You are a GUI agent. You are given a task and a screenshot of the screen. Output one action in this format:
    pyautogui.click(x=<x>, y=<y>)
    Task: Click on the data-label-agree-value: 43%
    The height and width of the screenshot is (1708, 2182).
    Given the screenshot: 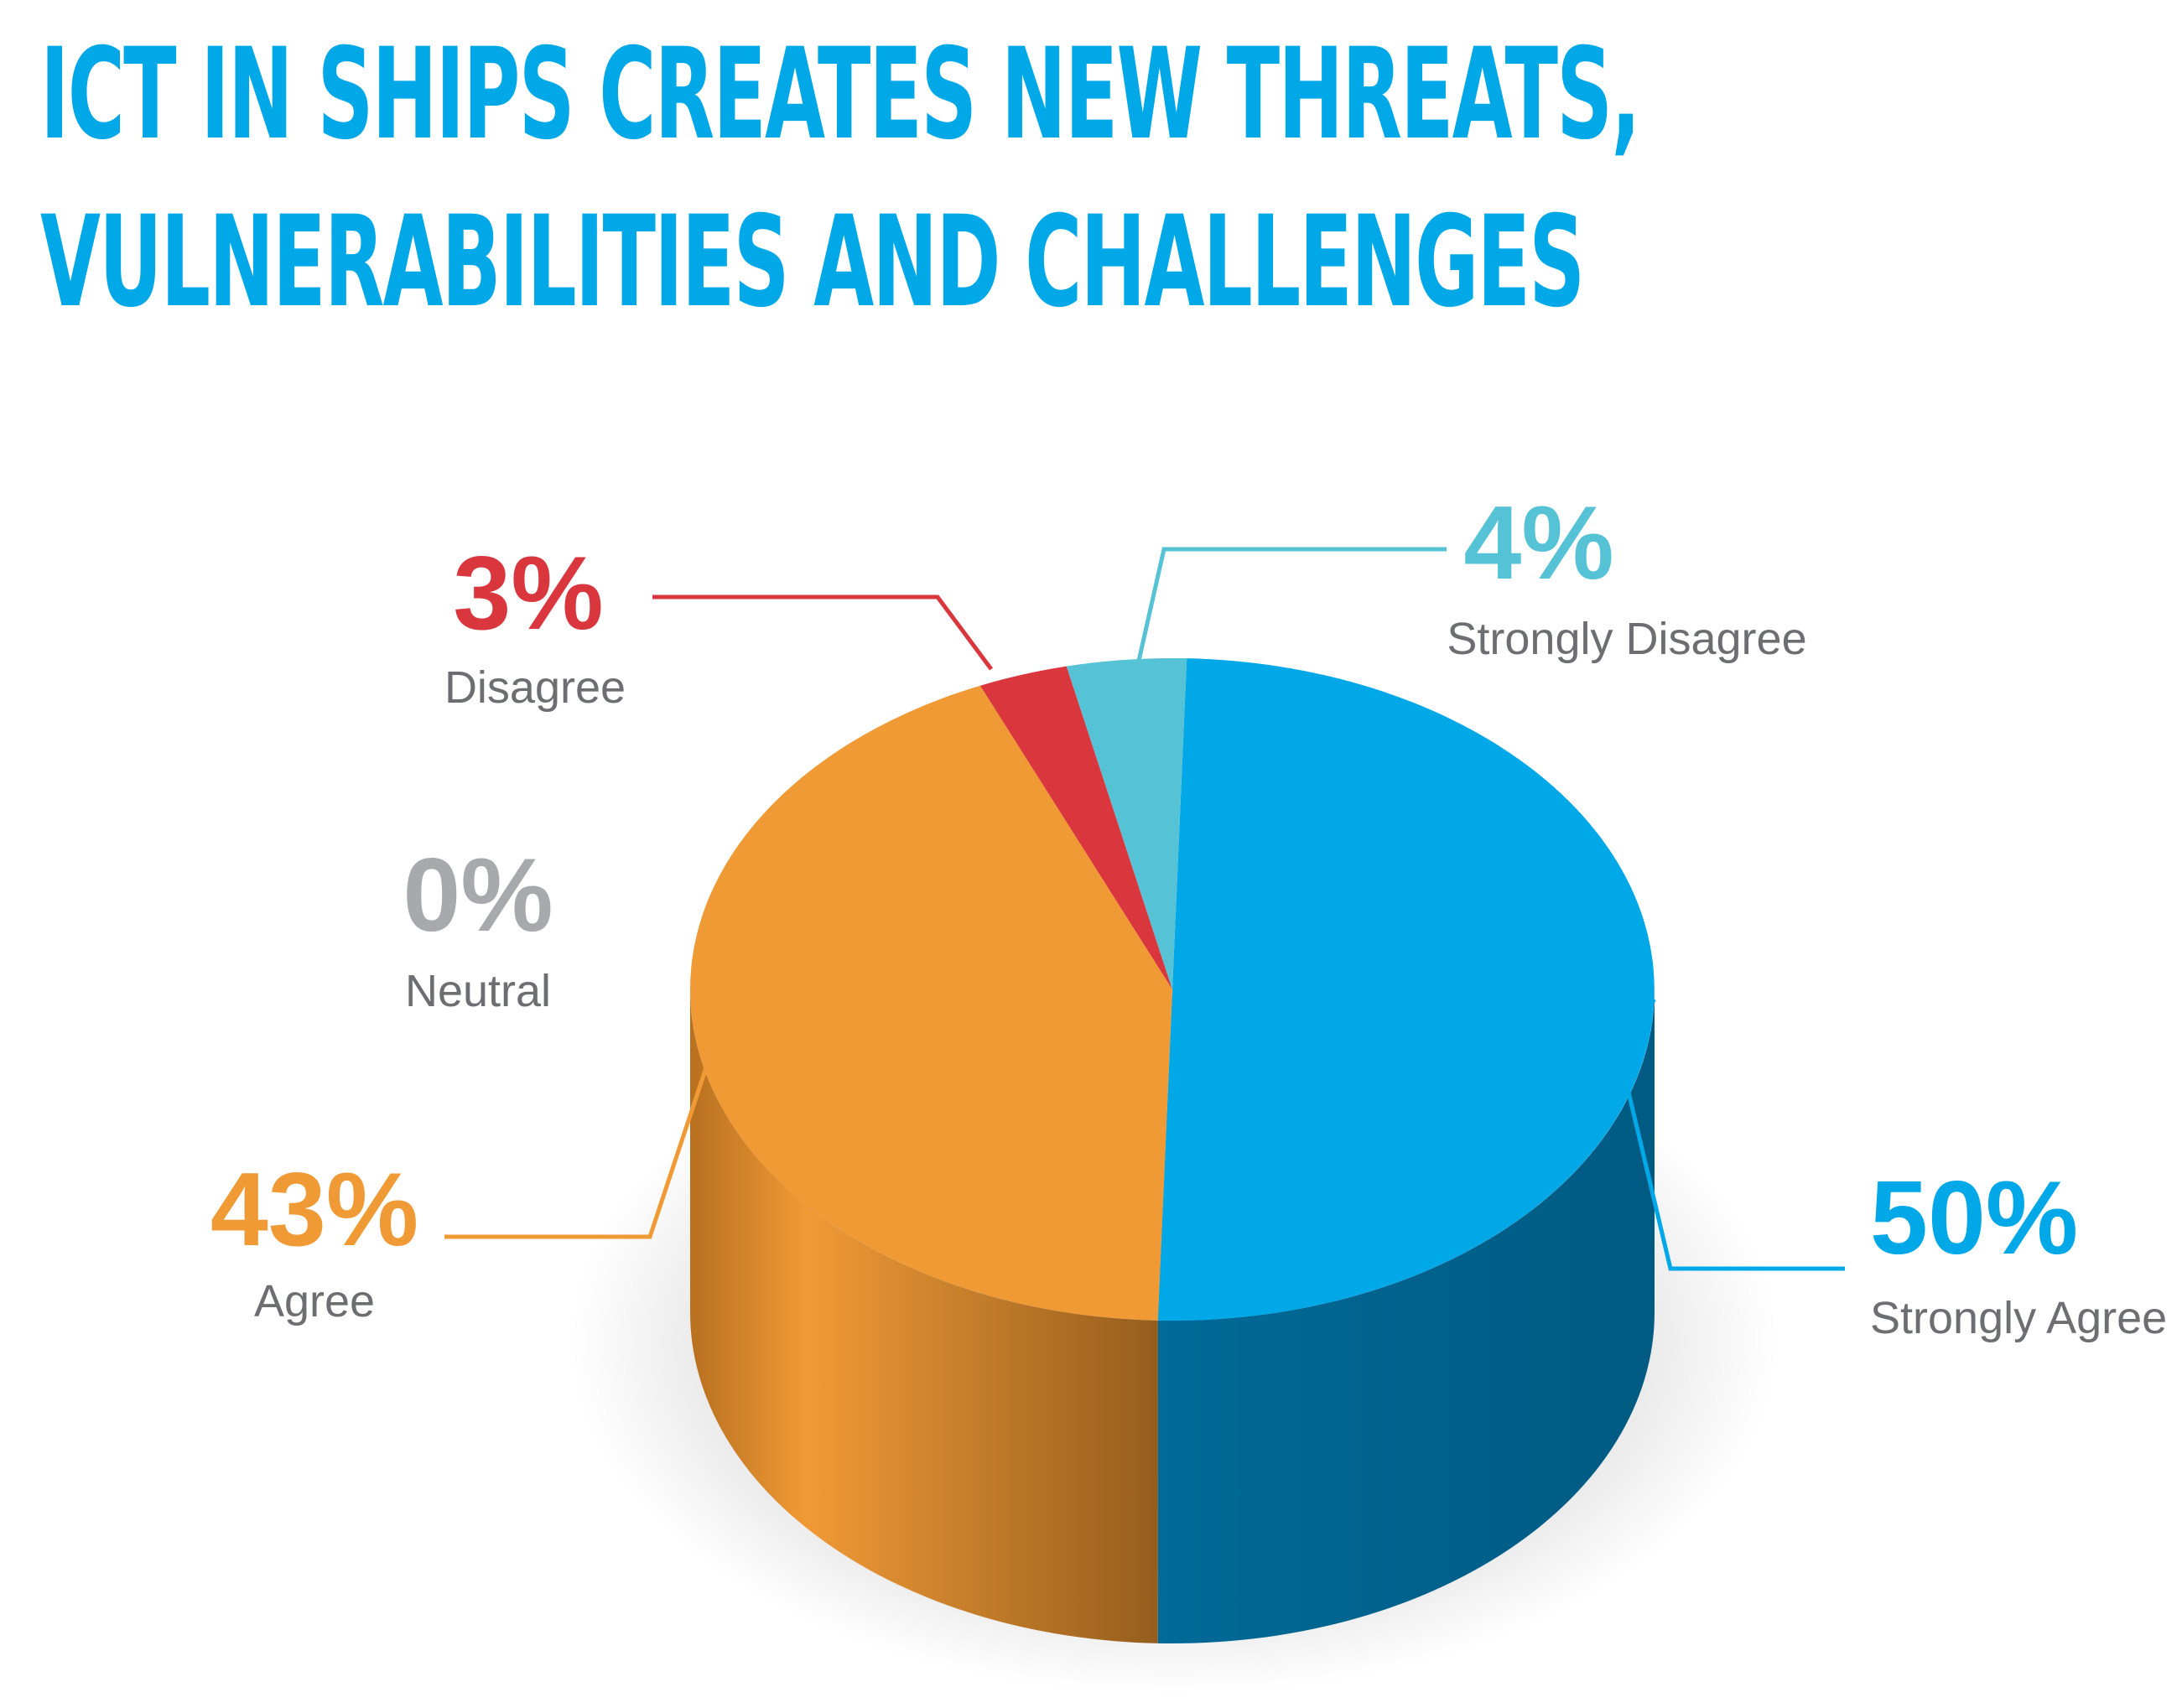 What is the action you would take?
    pyautogui.click(x=314, y=1210)
    